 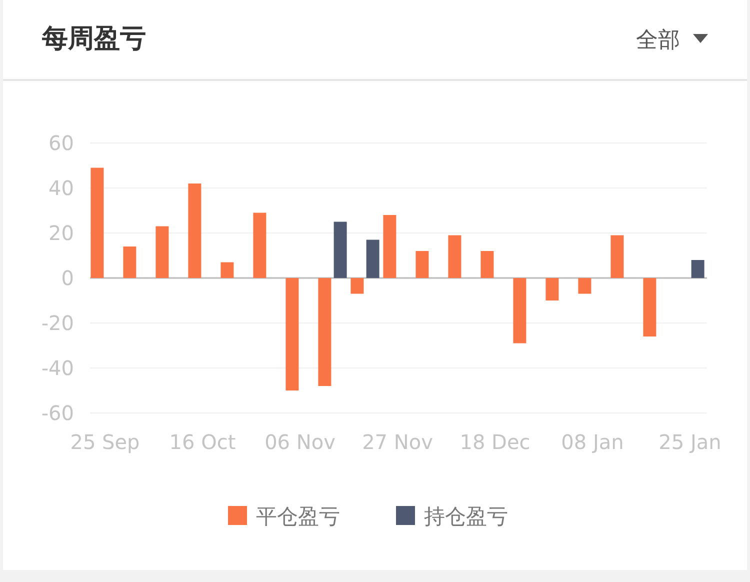 I want to click on y-tick-label: -20, so click(x=57, y=323).